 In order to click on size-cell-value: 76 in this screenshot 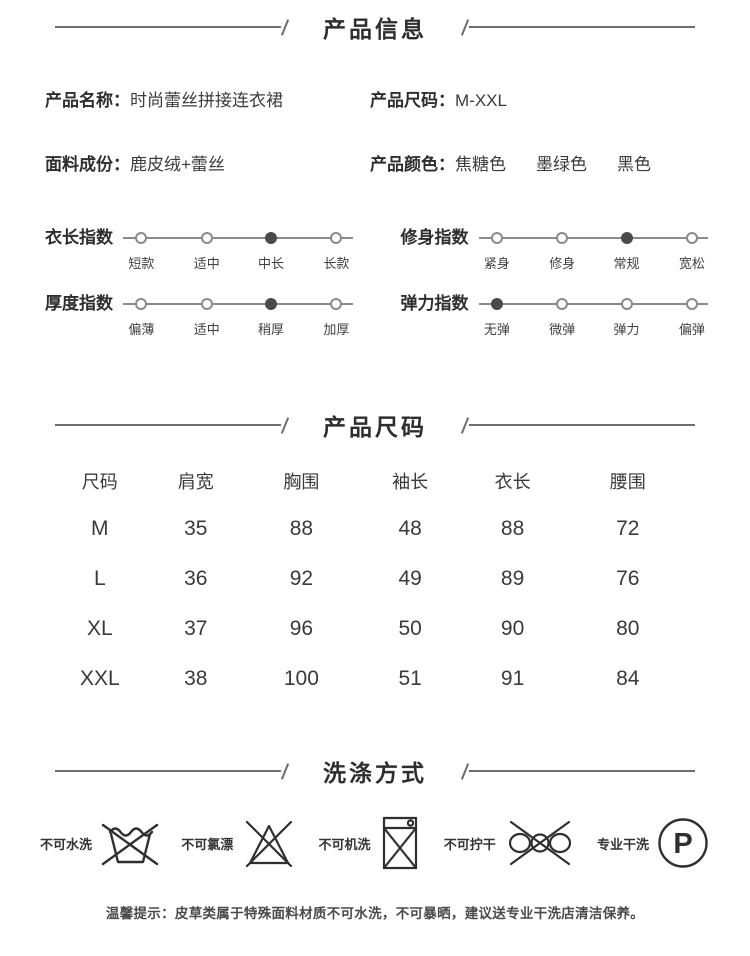, I will do `click(628, 578)`.